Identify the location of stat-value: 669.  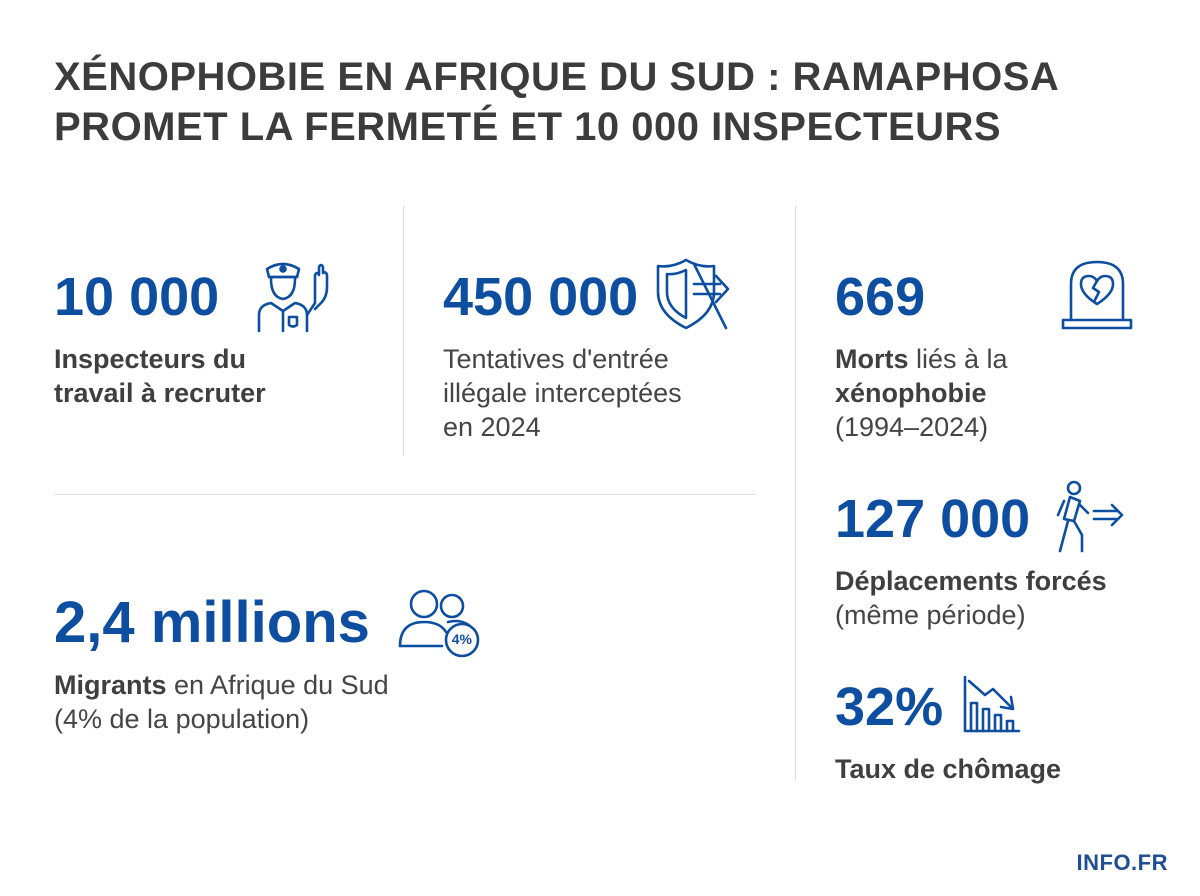
(880, 297).